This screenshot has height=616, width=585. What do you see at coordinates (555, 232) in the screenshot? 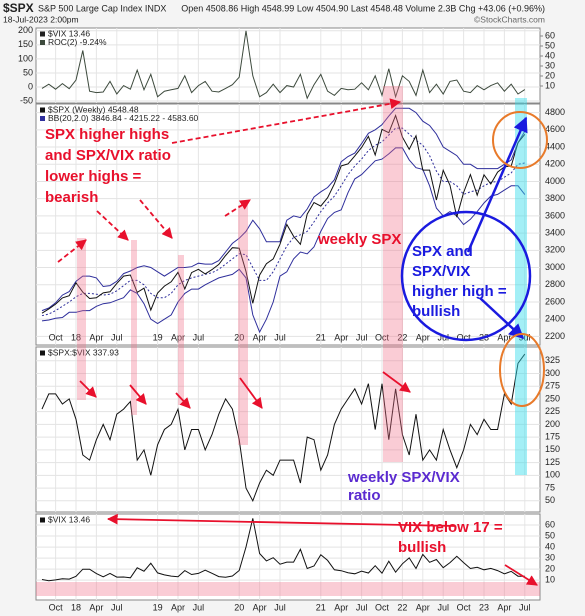
I see `y-tick-label: 3400` at bounding box center [555, 232].